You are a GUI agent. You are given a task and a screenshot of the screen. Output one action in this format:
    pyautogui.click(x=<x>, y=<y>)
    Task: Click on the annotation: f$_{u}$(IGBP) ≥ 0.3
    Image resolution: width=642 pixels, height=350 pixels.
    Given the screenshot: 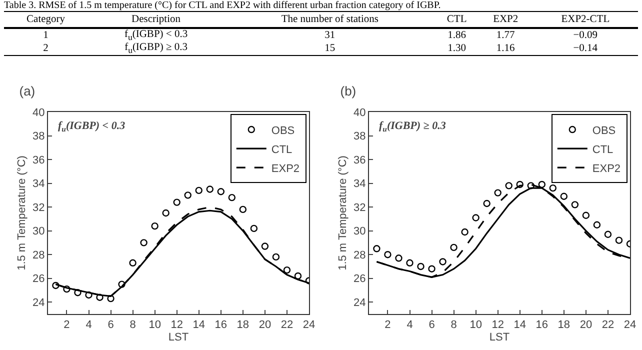 What is the action you would take?
    pyautogui.click(x=412, y=127)
    